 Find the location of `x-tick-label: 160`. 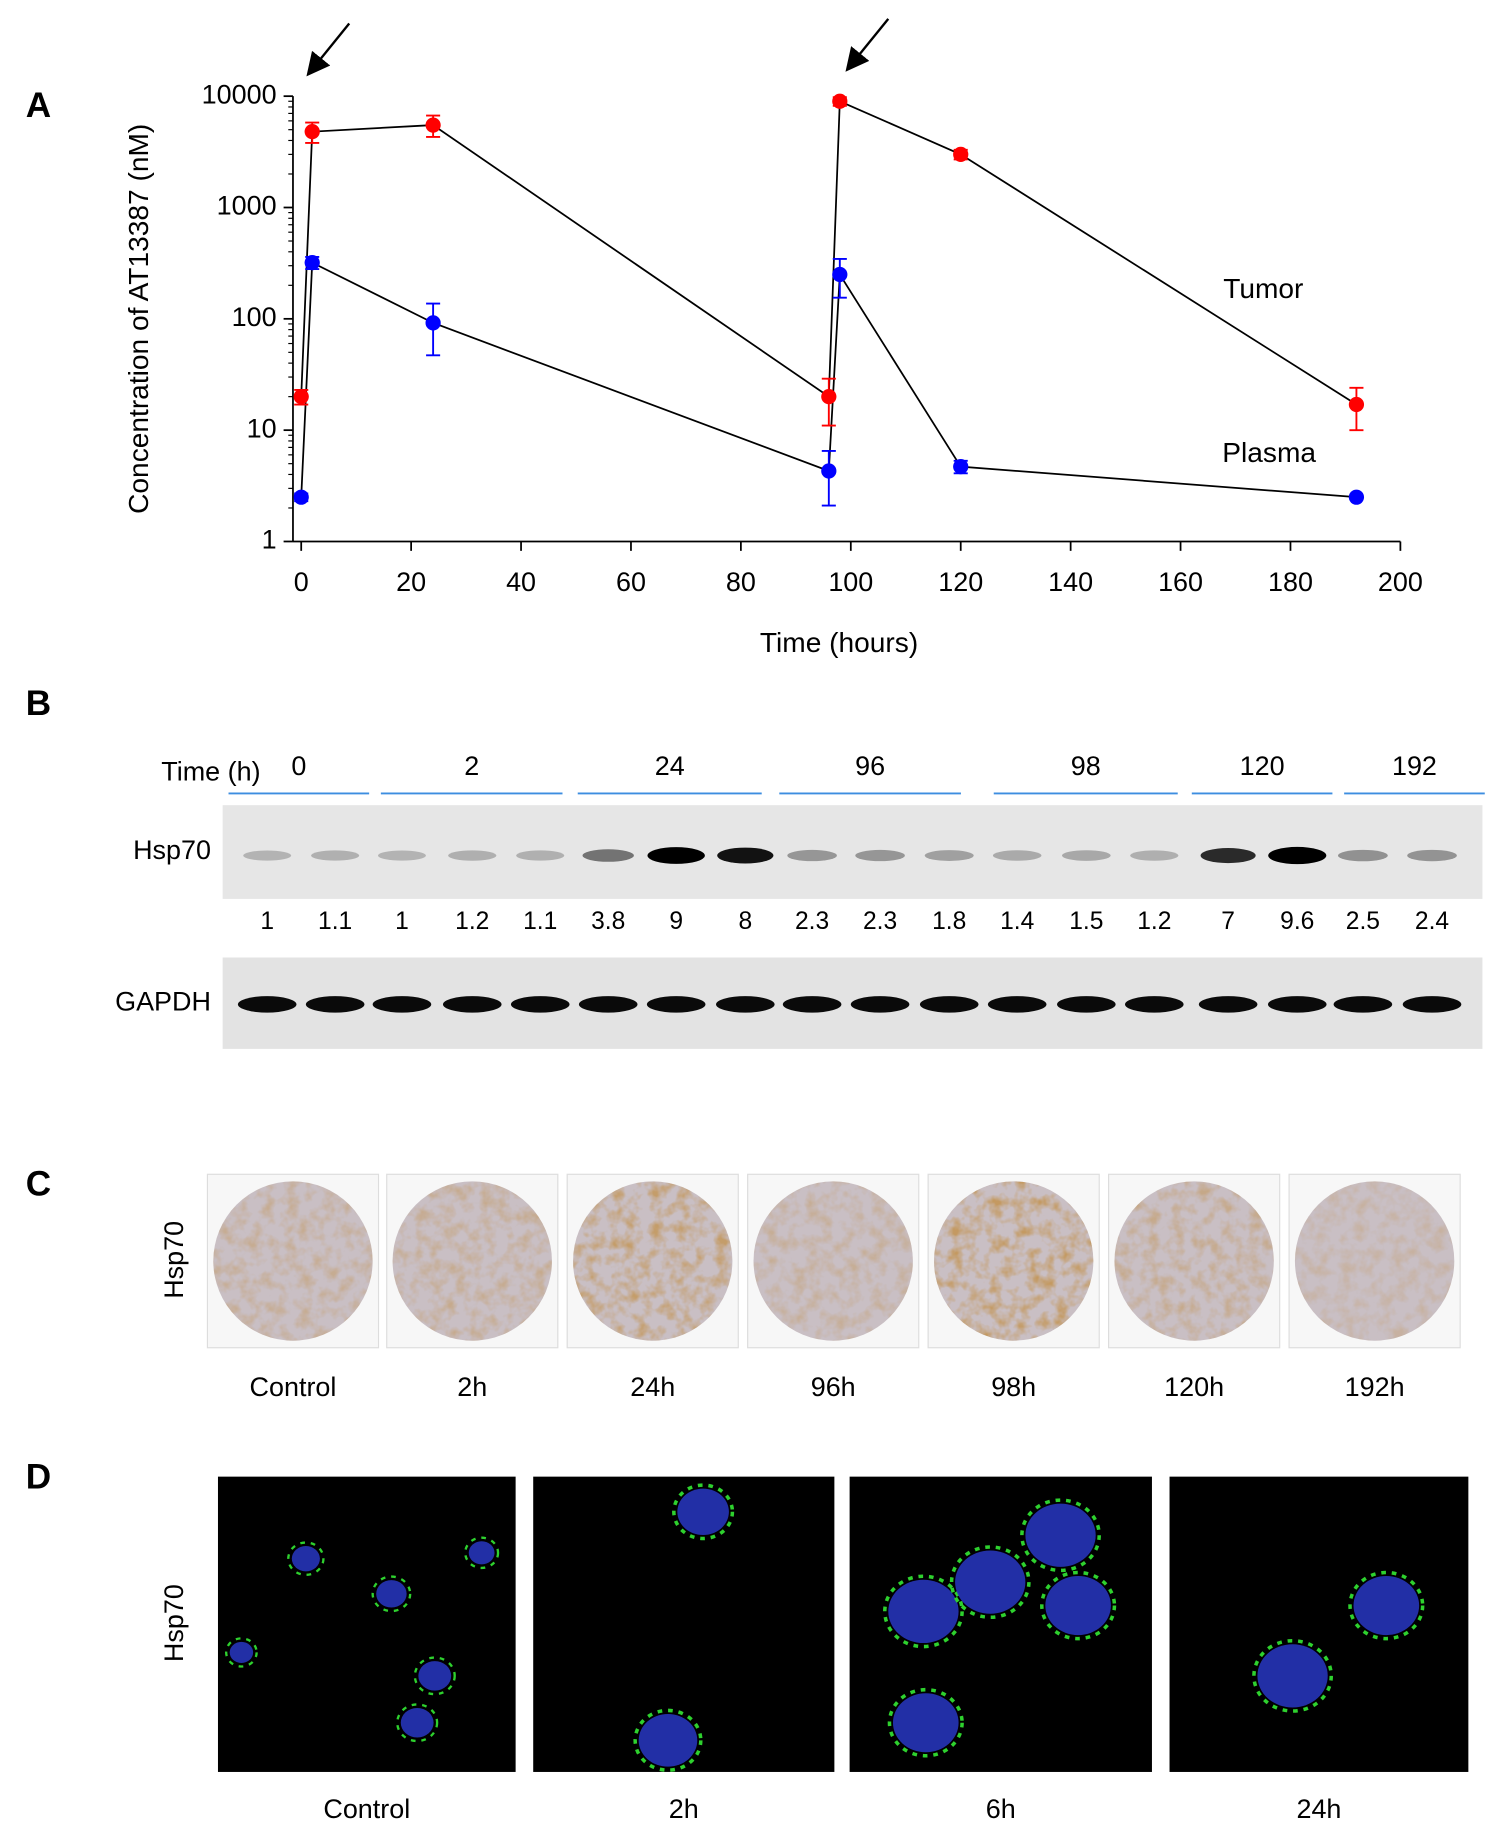

x-tick-label: 160 is located at coordinates (1180, 582).